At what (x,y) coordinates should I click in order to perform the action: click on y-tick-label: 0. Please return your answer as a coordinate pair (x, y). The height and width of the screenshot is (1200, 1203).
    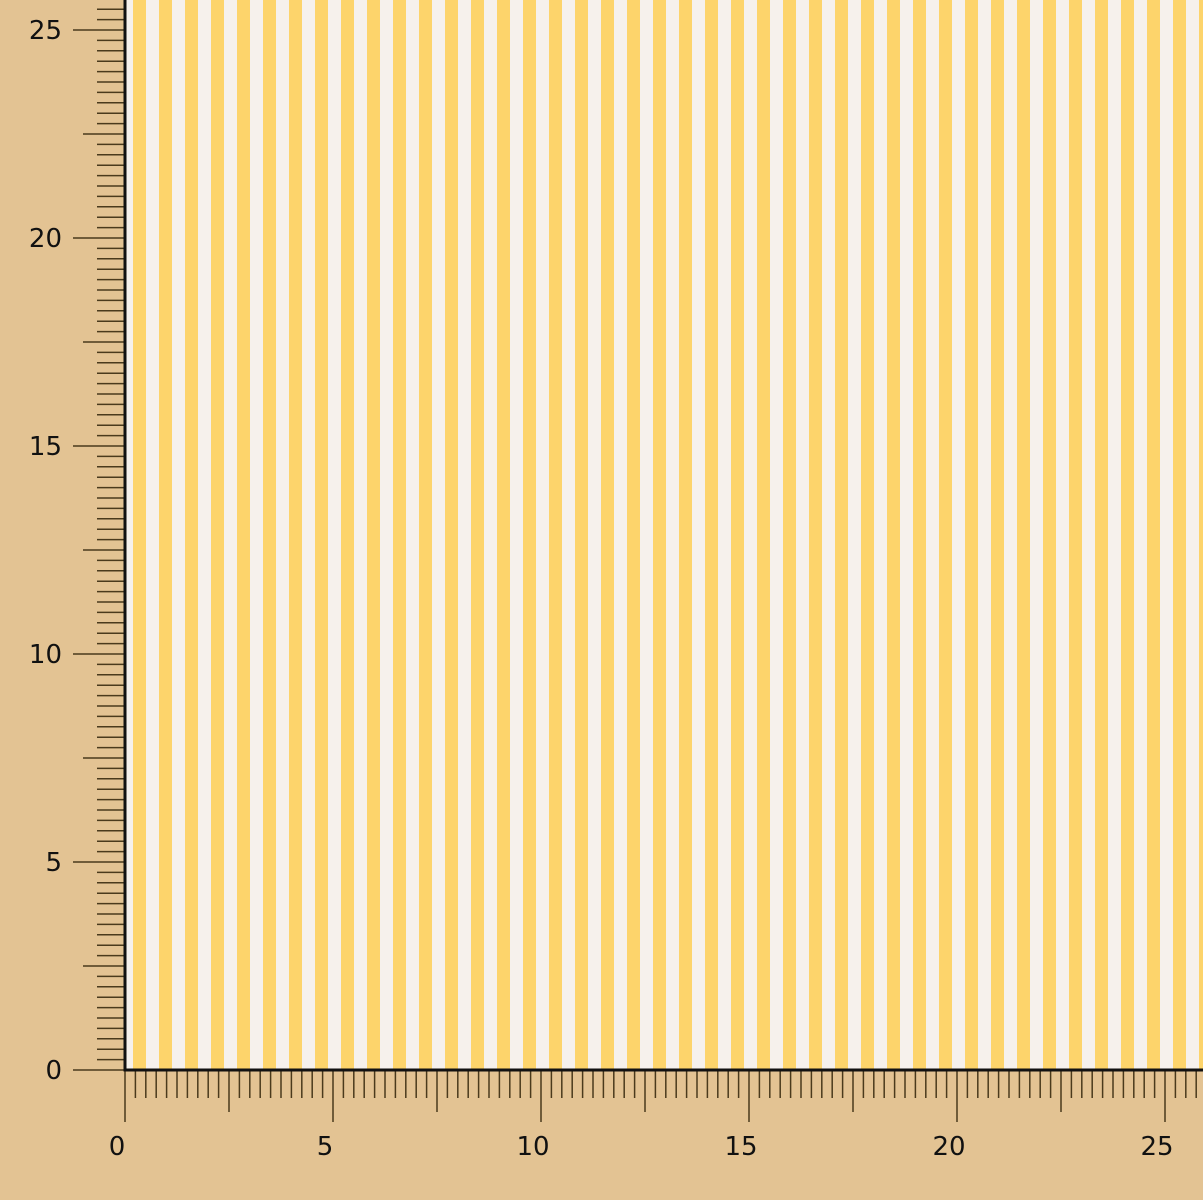
    Looking at the image, I should click on (53, 1071).